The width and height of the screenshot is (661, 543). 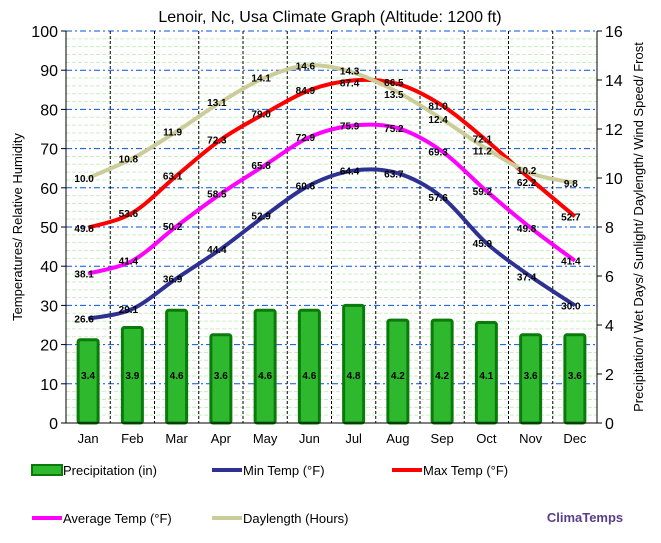 I want to click on y-tick-label-right: 6, so click(x=609, y=277).